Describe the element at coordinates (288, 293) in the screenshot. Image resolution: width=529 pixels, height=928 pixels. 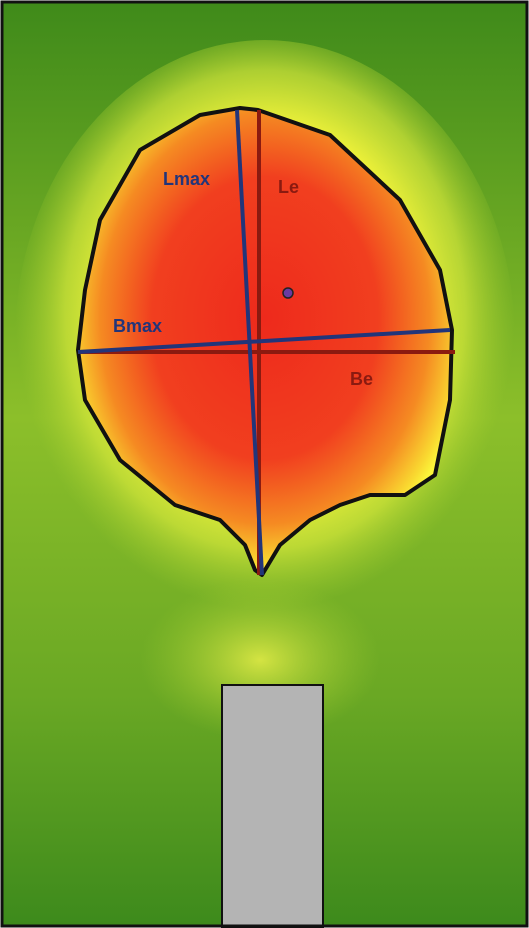
I see `centroid` at that location.